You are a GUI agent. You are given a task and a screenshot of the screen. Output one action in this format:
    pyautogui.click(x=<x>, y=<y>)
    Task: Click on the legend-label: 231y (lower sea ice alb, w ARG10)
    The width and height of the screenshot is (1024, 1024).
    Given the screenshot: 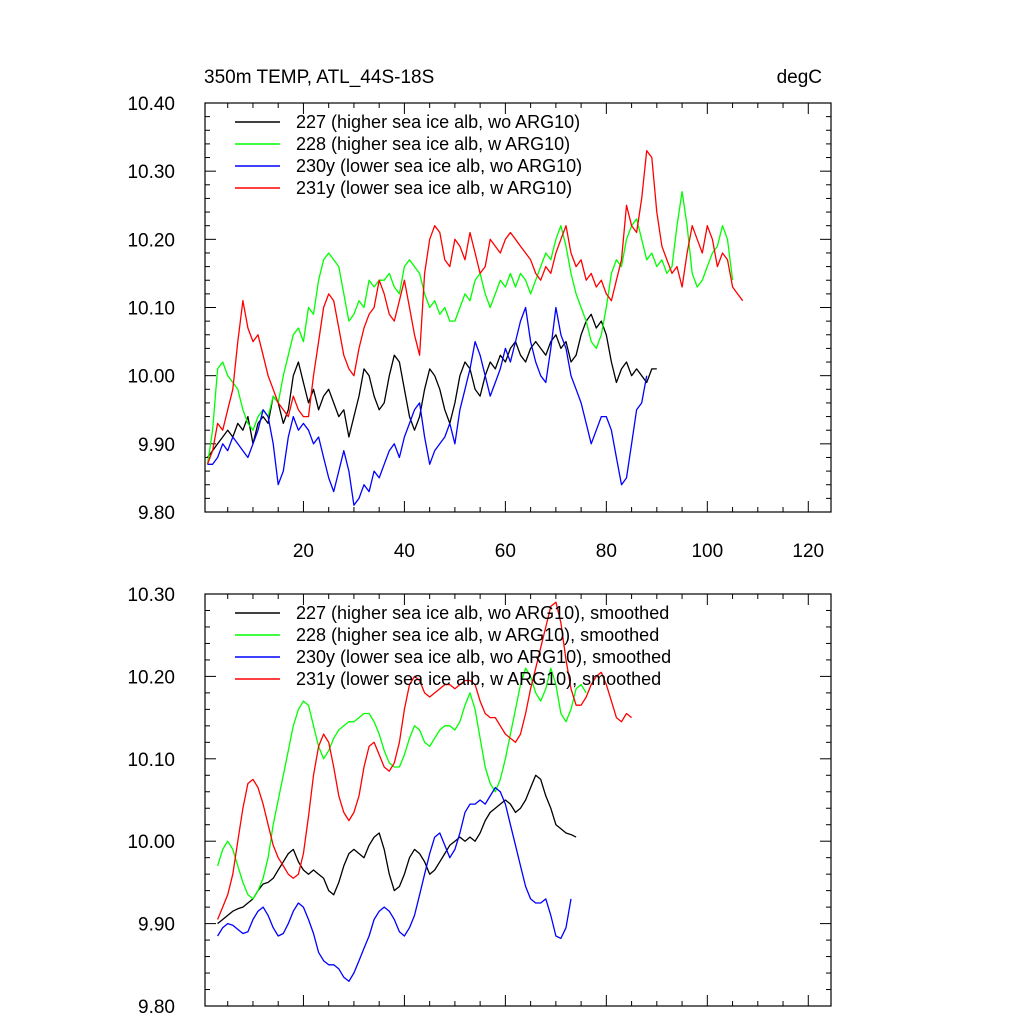 What is the action you would take?
    pyautogui.click(x=434, y=188)
    